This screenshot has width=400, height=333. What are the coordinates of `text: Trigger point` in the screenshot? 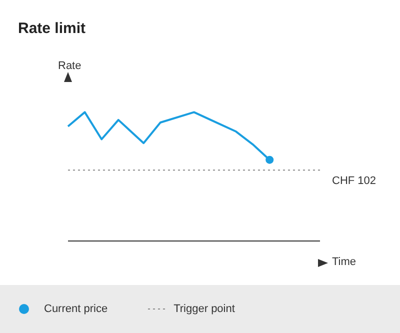 It's located at (204, 309).